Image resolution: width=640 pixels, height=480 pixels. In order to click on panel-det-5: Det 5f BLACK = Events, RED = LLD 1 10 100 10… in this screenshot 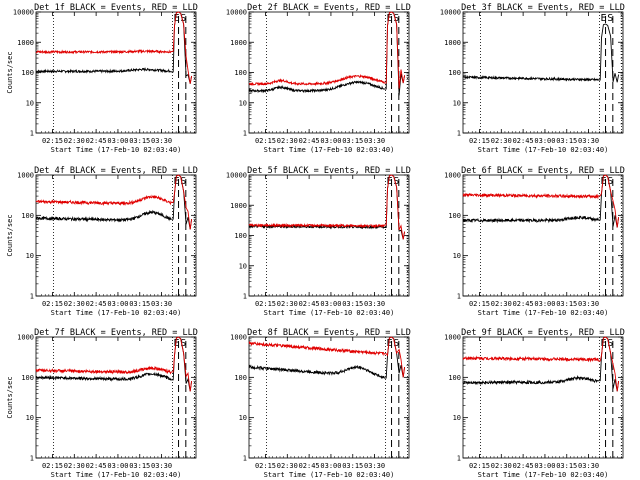, I will do `click(318, 241)`.